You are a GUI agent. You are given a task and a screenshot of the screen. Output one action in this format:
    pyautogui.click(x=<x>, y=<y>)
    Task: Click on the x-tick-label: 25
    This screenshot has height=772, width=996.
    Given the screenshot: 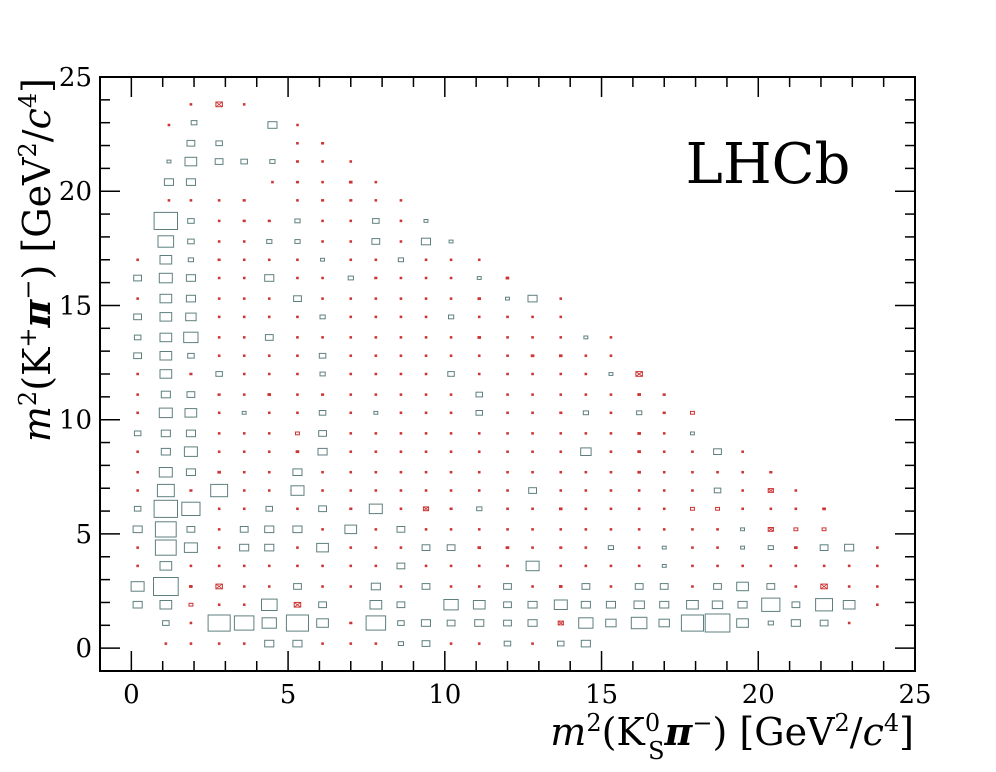 What is the action you would take?
    pyautogui.click(x=914, y=695)
    